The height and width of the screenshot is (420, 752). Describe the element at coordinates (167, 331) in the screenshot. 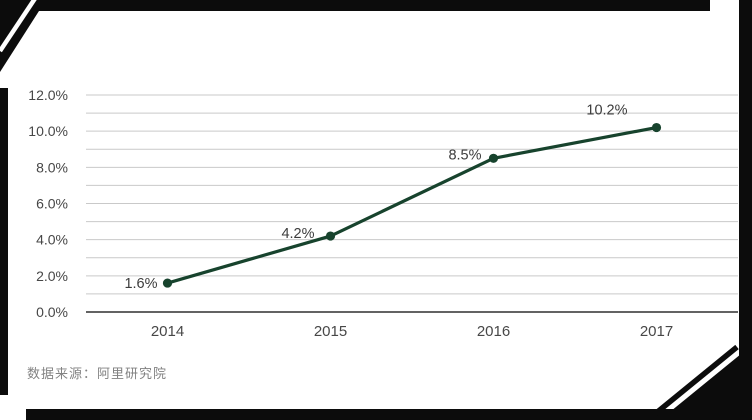

I see `x-tick-label: 2014` at that location.